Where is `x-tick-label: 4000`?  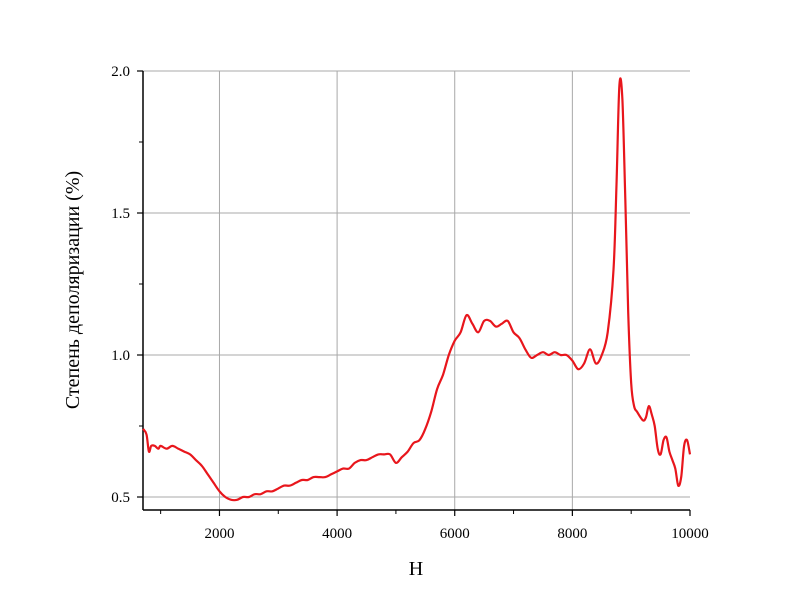 x-tick-label: 4000 is located at coordinates (337, 534).